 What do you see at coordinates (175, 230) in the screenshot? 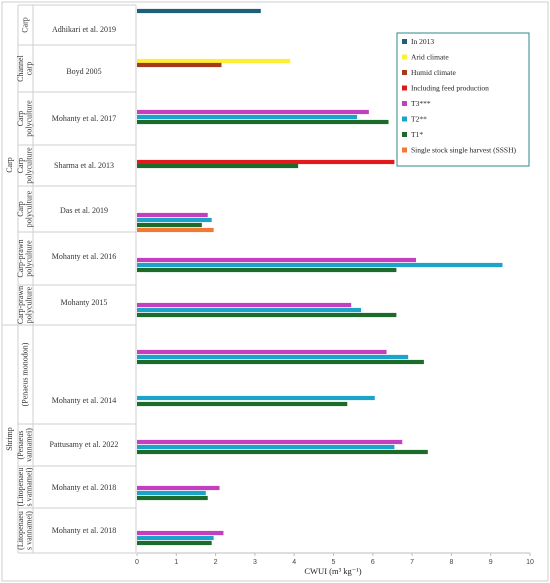
I see `bar-sssh` at bounding box center [175, 230].